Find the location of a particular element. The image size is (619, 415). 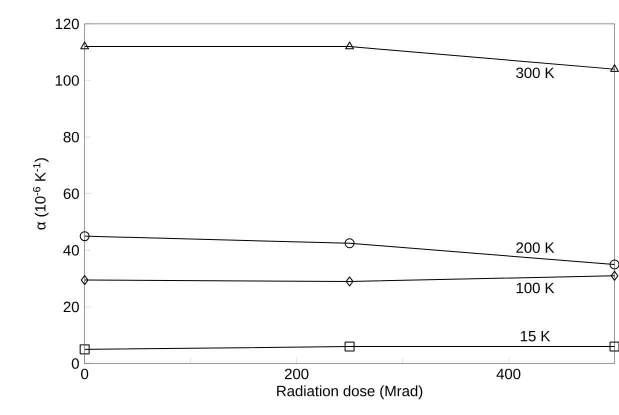

y-tick-label: 80 is located at coordinates (71, 137).